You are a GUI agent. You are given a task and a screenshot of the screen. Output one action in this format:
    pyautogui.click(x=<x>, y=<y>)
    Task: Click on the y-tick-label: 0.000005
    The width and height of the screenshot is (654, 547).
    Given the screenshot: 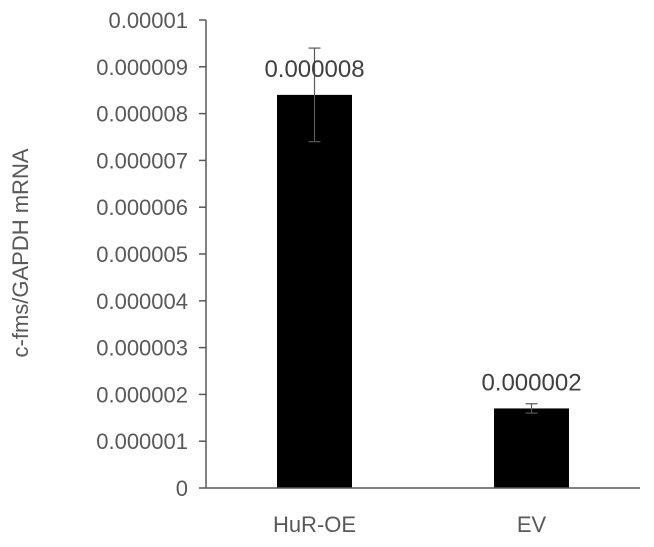 What is the action you would take?
    pyautogui.click(x=142, y=254)
    